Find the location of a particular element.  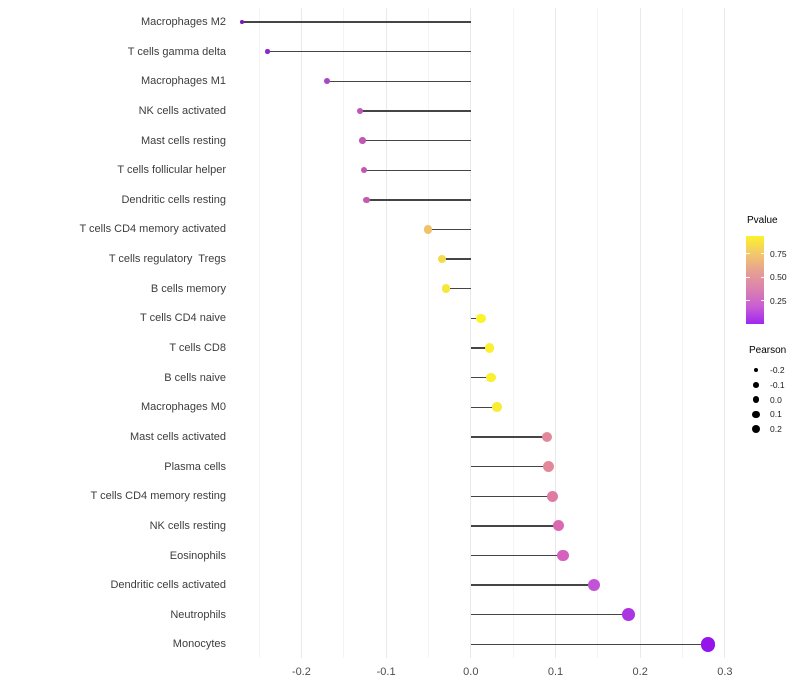

colorbar-tick-label: 0.25 is located at coordinates (778, 300).